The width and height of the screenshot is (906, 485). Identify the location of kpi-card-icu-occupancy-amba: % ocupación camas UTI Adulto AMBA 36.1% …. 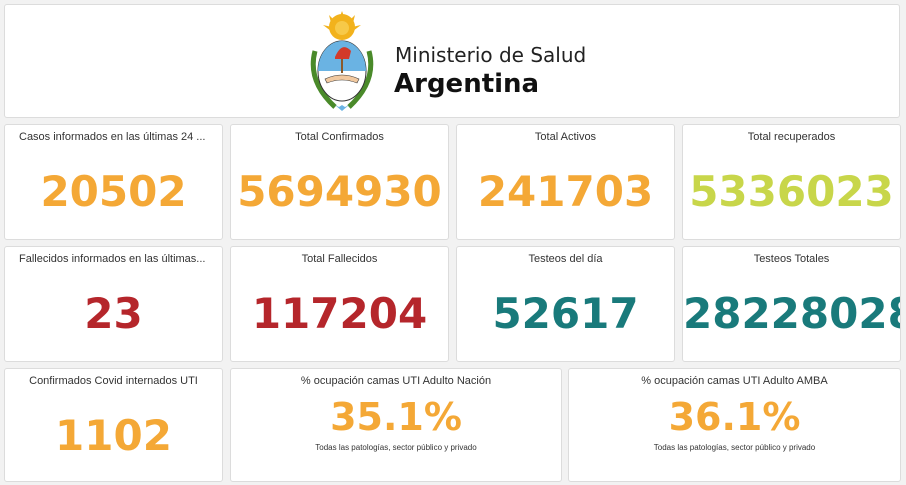
(734, 425).